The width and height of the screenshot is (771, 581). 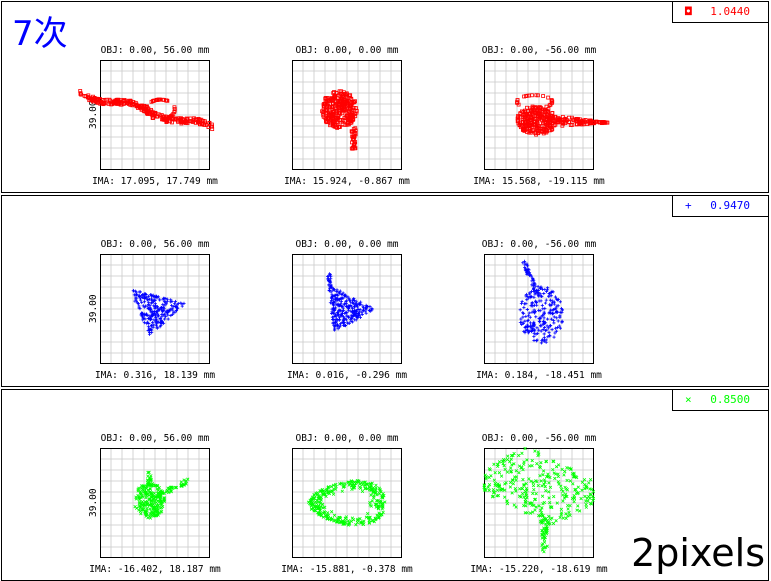 I want to click on image-position-label: IMA: -15.881, -0.378 mm, so click(x=347, y=569).